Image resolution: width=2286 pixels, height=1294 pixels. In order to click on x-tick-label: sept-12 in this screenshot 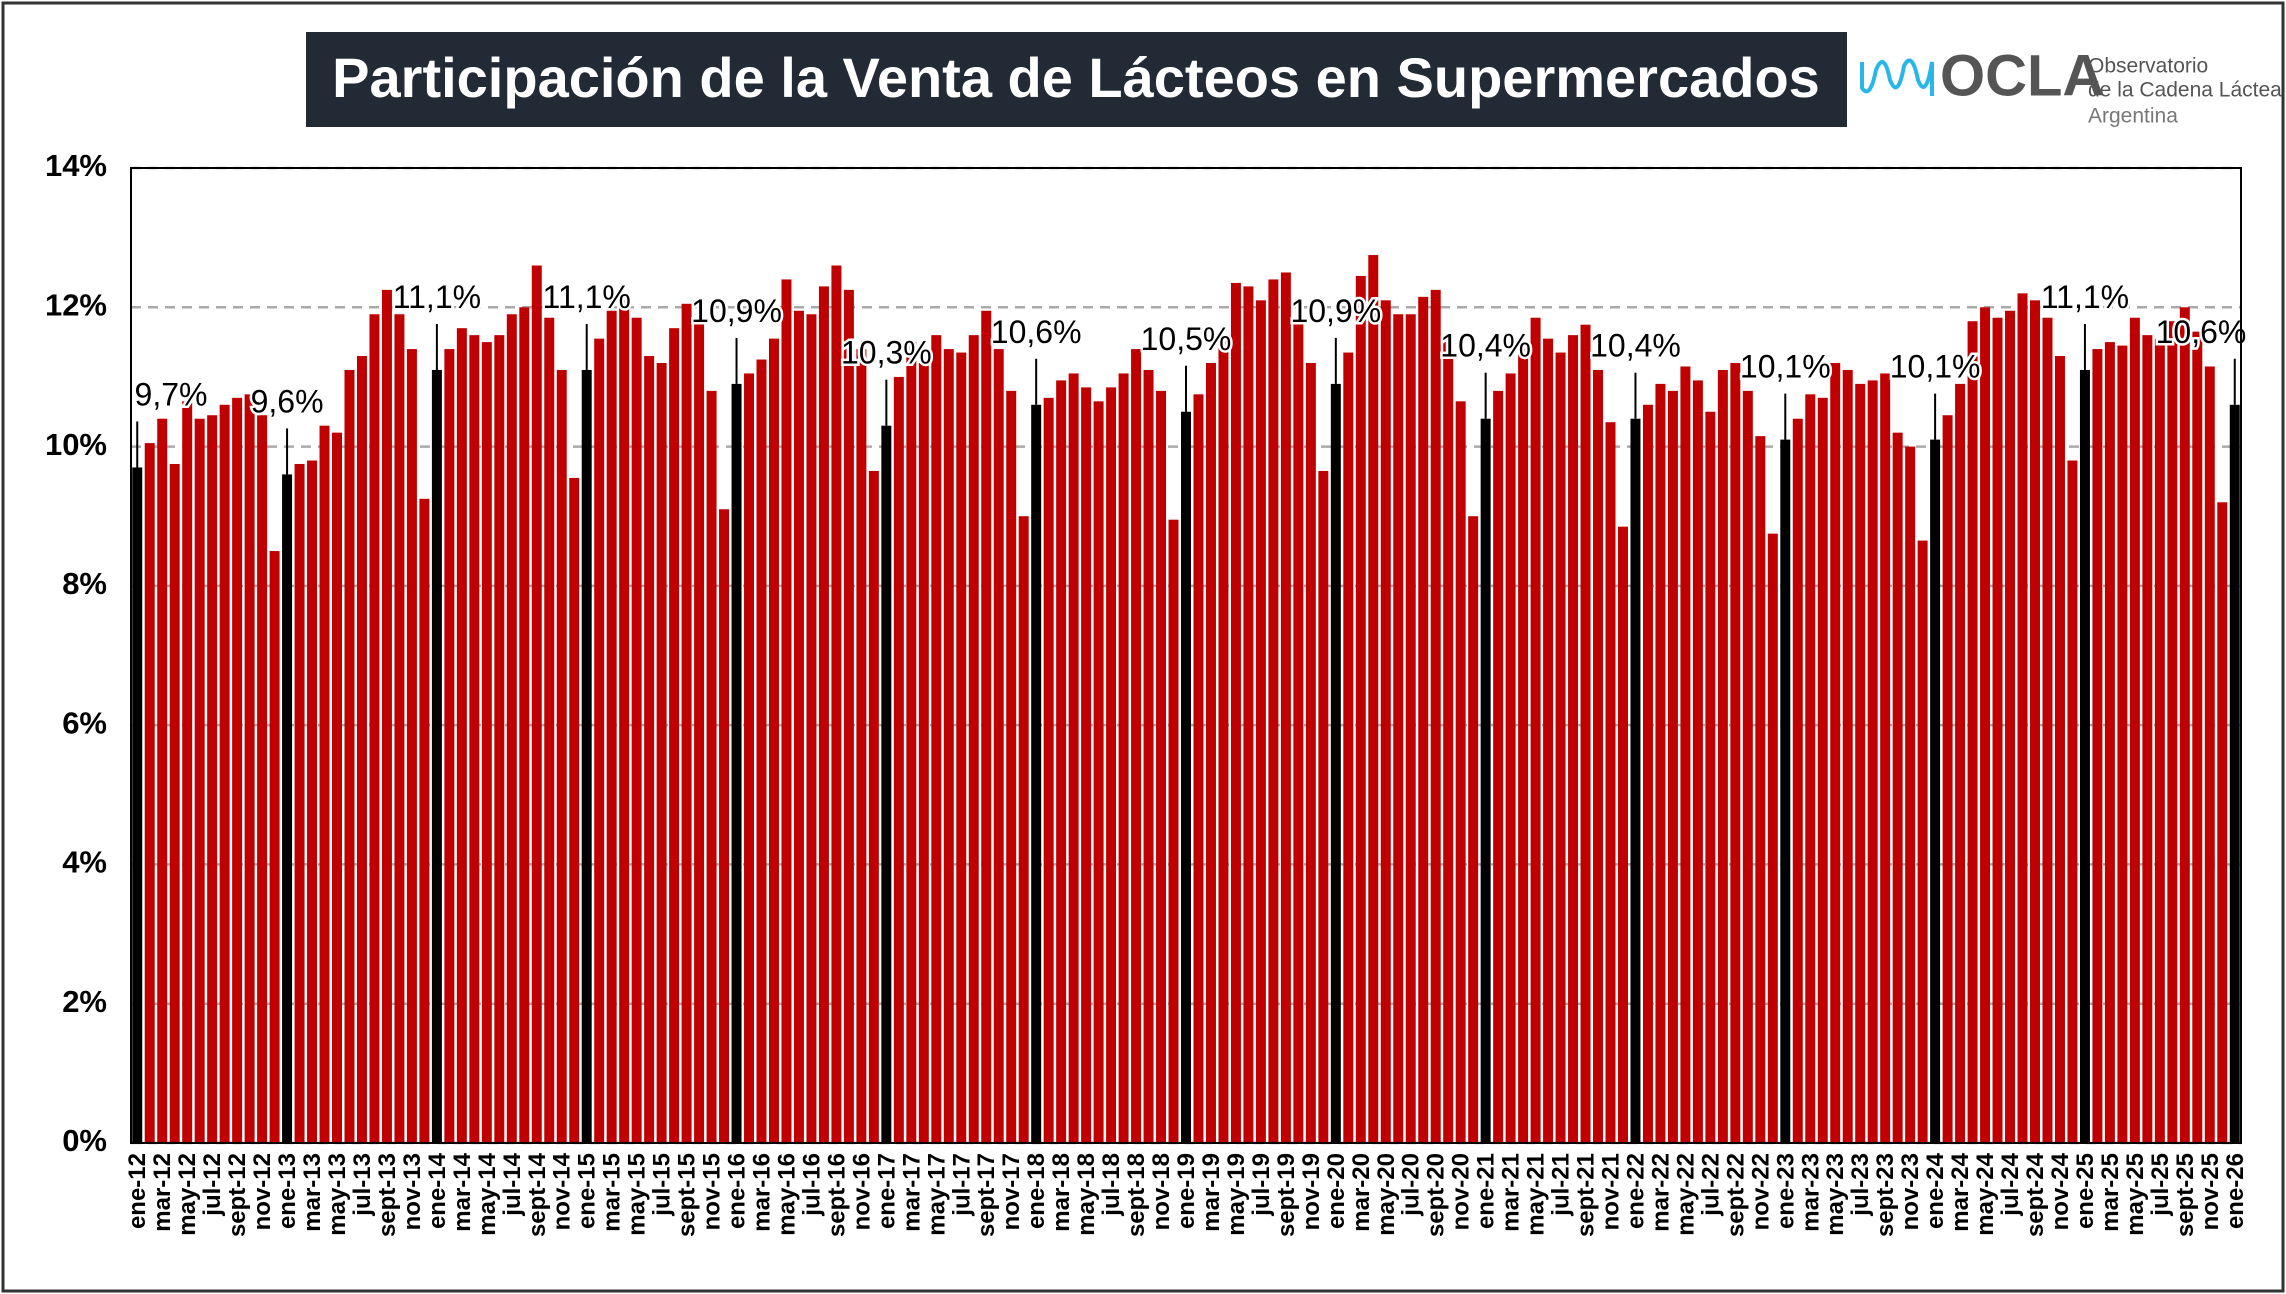, I will do `click(237, 1195)`.